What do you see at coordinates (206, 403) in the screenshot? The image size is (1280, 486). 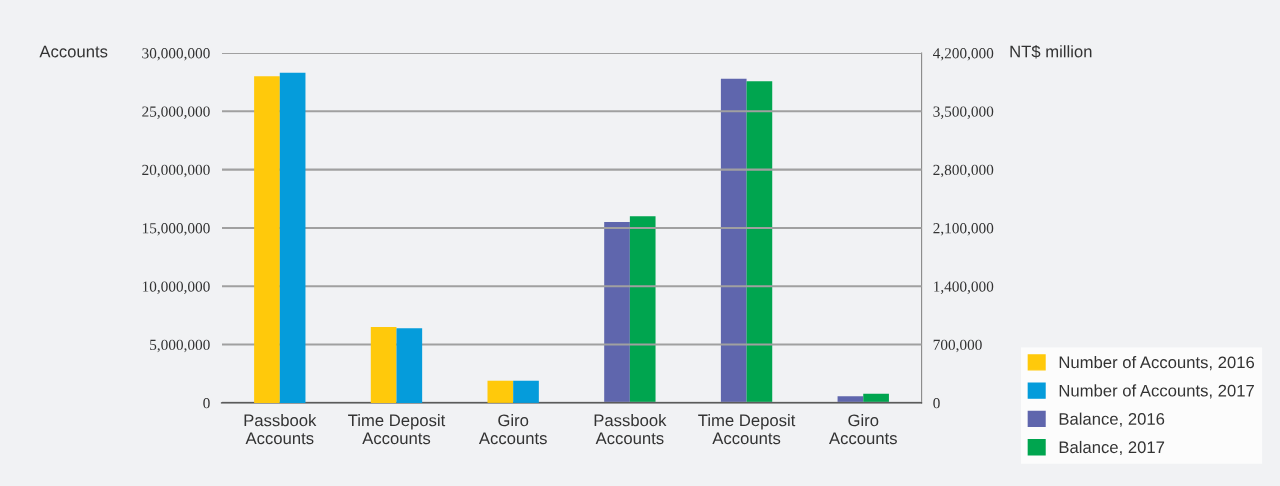 I see `y-tick-label: 0` at bounding box center [206, 403].